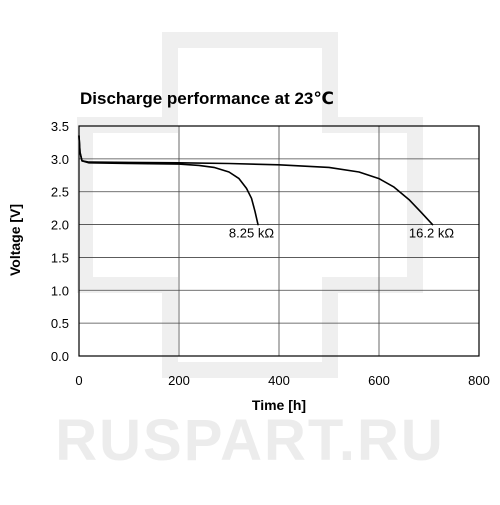 The height and width of the screenshot is (505, 500). I want to click on series, so click(256, 180).